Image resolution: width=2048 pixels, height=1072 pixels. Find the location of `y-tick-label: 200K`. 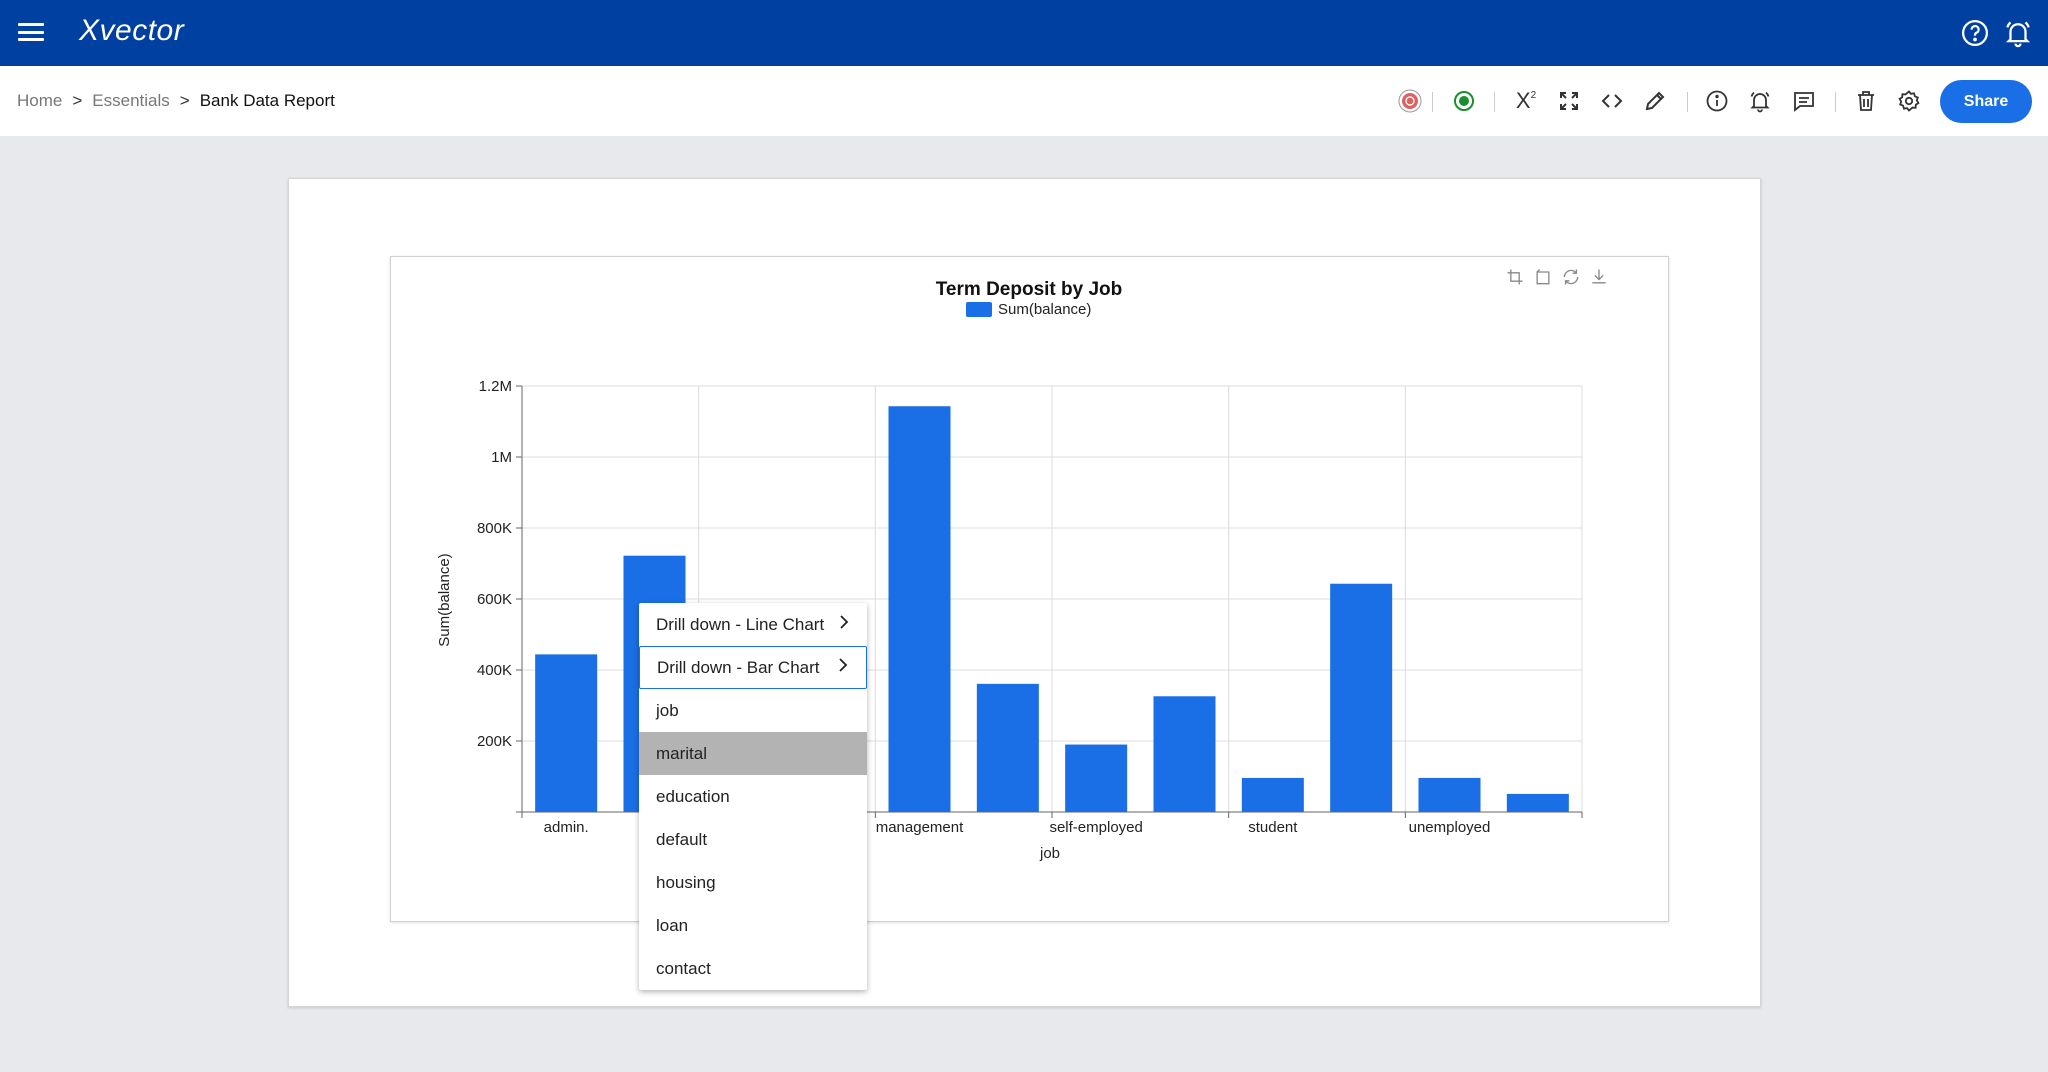

y-tick-label: 200K is located at coordinates (494, 741).